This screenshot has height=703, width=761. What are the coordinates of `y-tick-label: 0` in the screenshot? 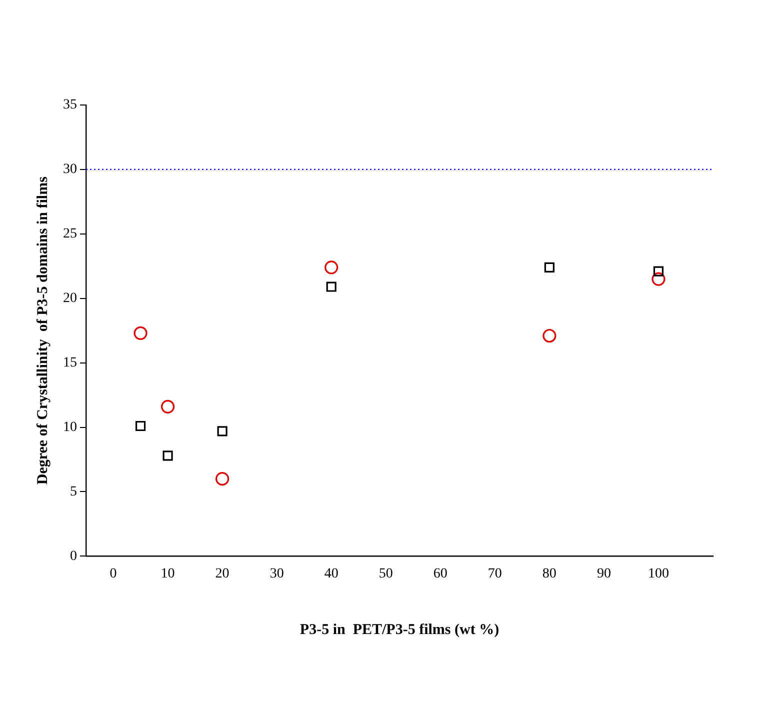 It's located at (73, 556).